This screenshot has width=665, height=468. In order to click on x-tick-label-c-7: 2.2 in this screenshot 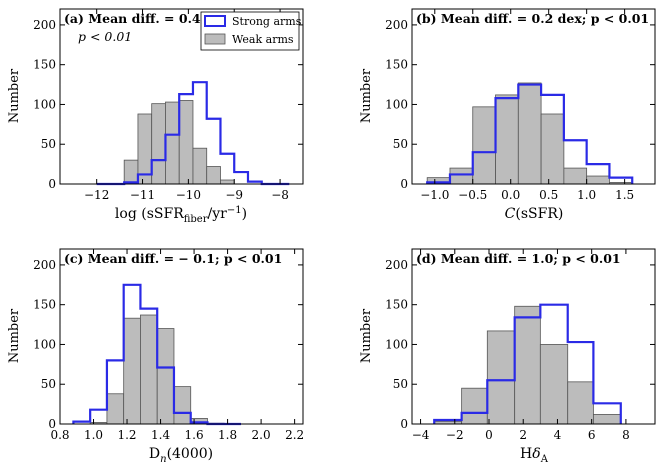, I will do `click(294, 435)`.